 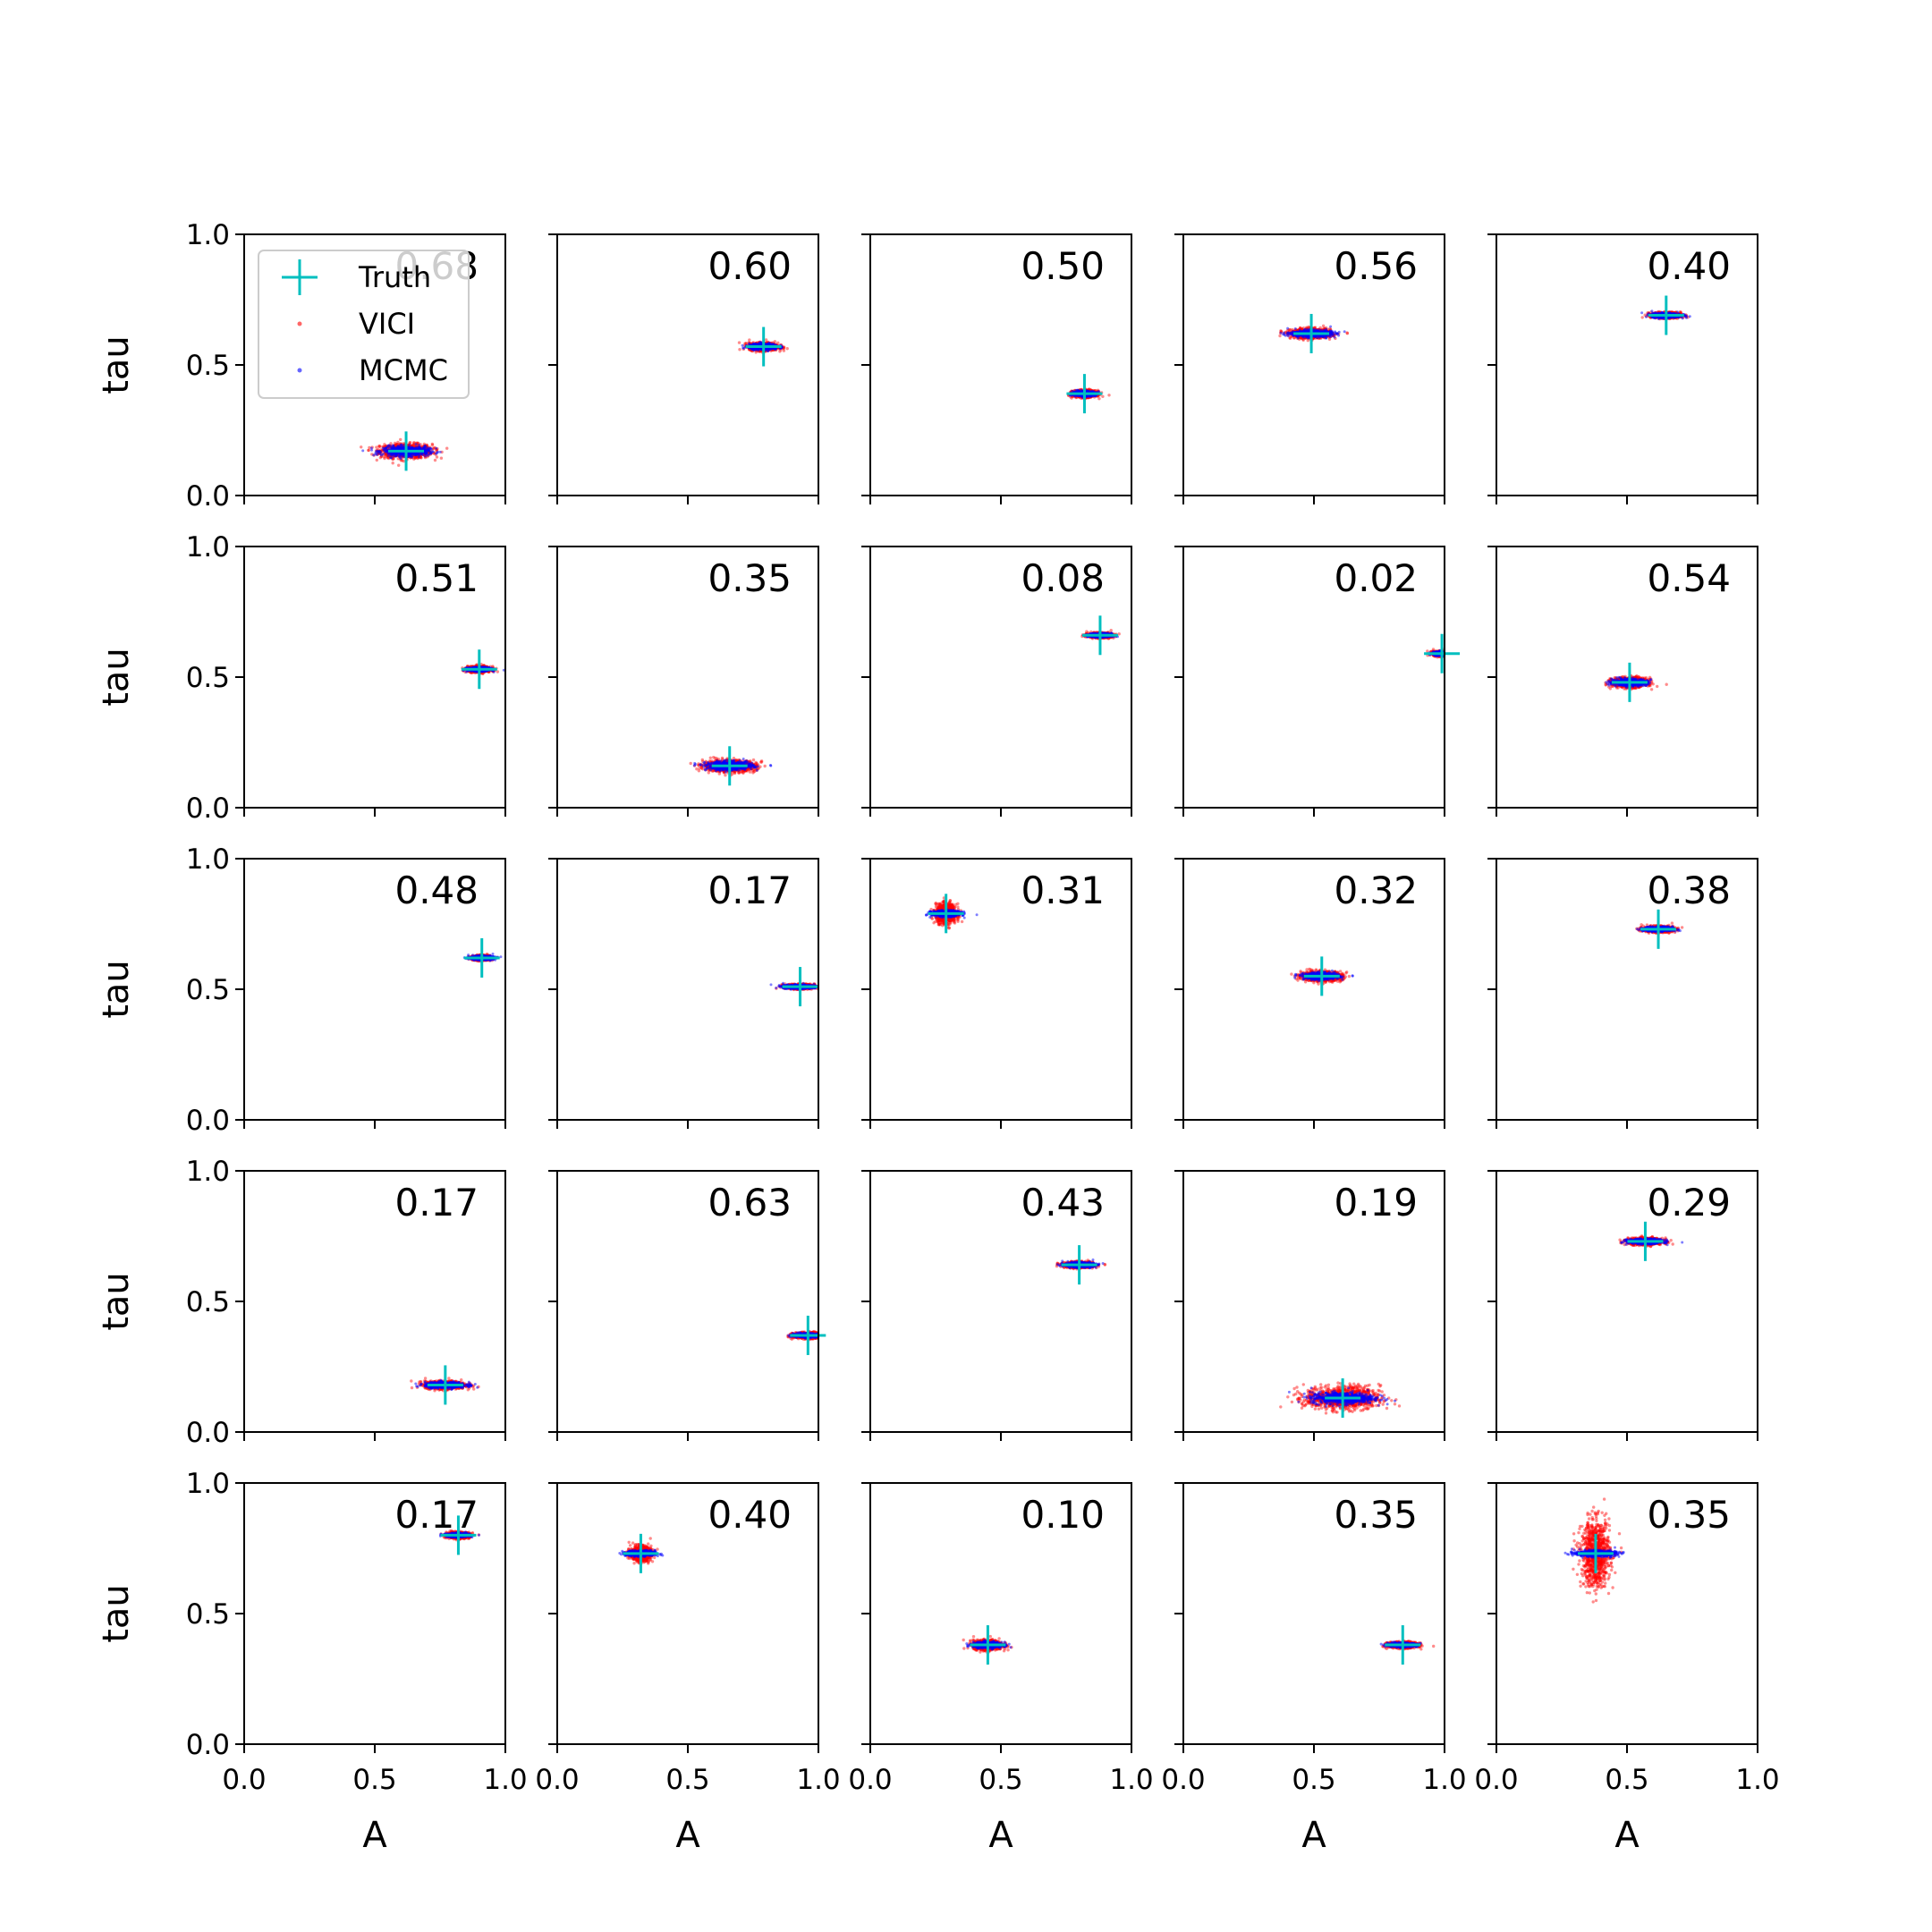 I want to click on panel-corner-label: 0.60, so click(x=750, y=266).